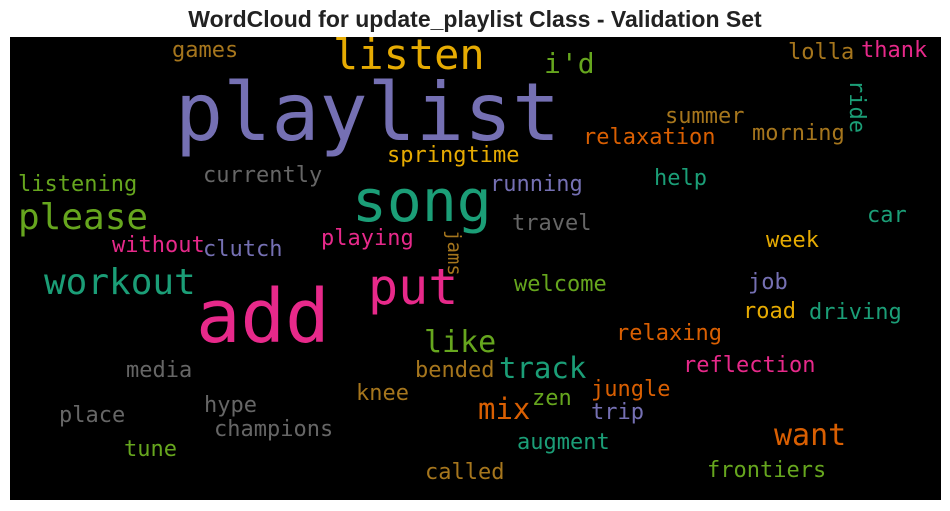 This screenshot has width=950, height=511. I want to click on word-i-d: i'd, so click(569, 63).